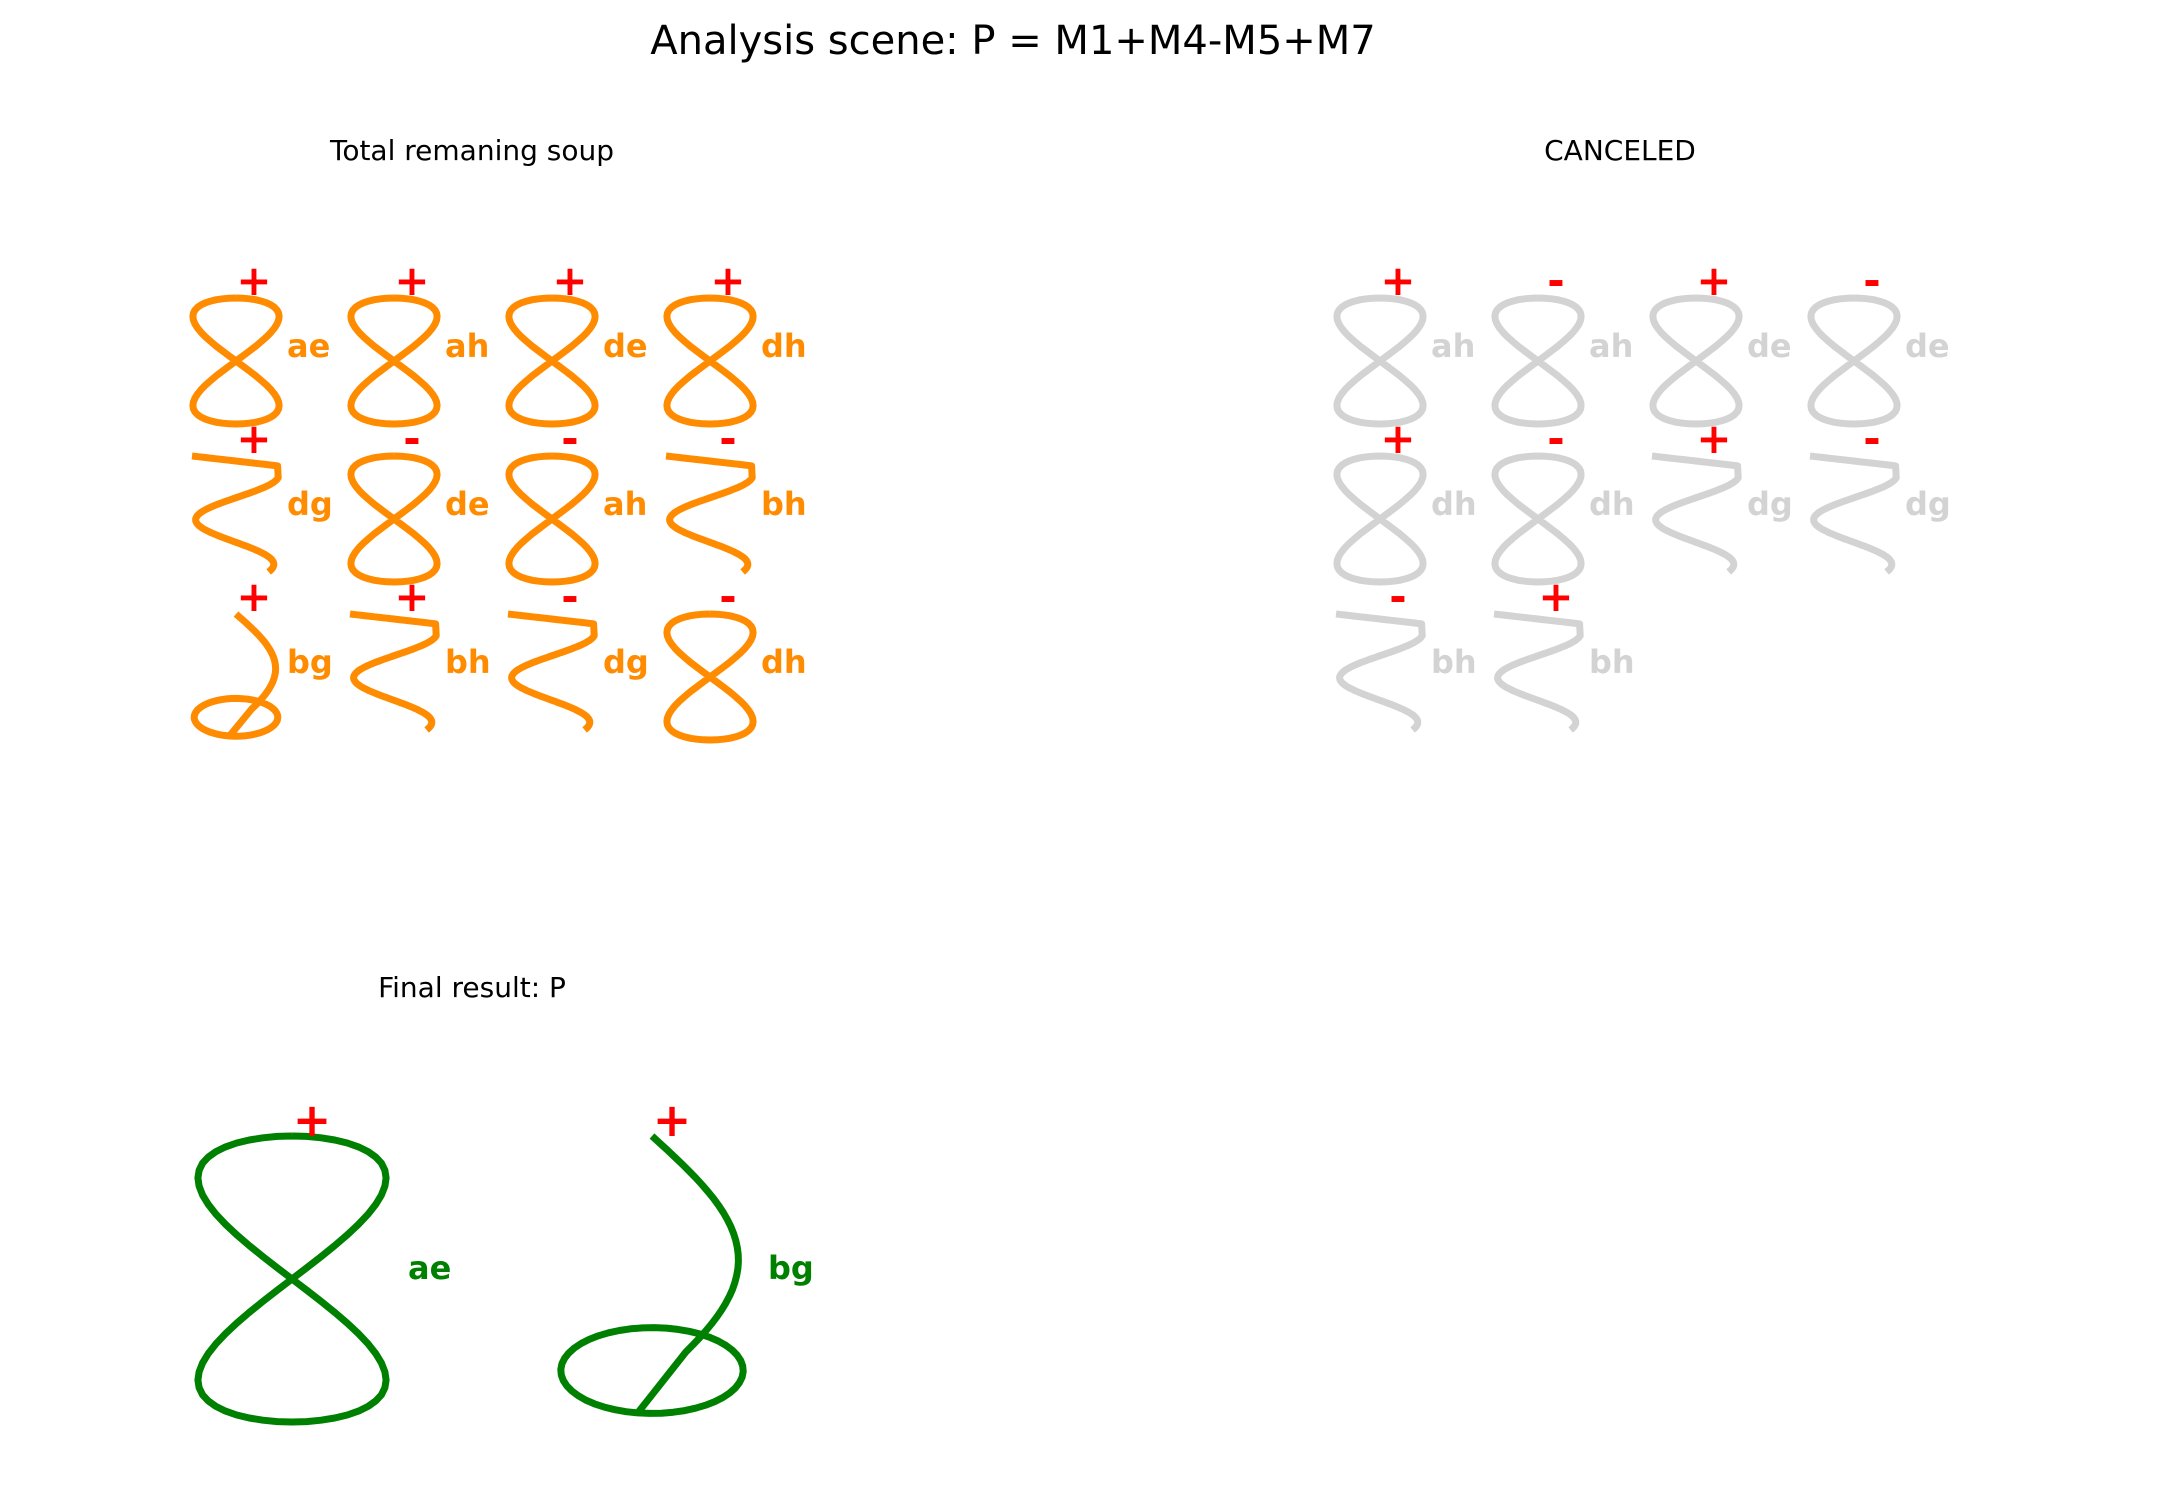  What do you see at coordinates (1642, 494) in the screenshot?
I see `canceled-panel: +ah-ah+de-de+dh-dh+dg-dg-bh+bh` at bounding box center [1642, 494].